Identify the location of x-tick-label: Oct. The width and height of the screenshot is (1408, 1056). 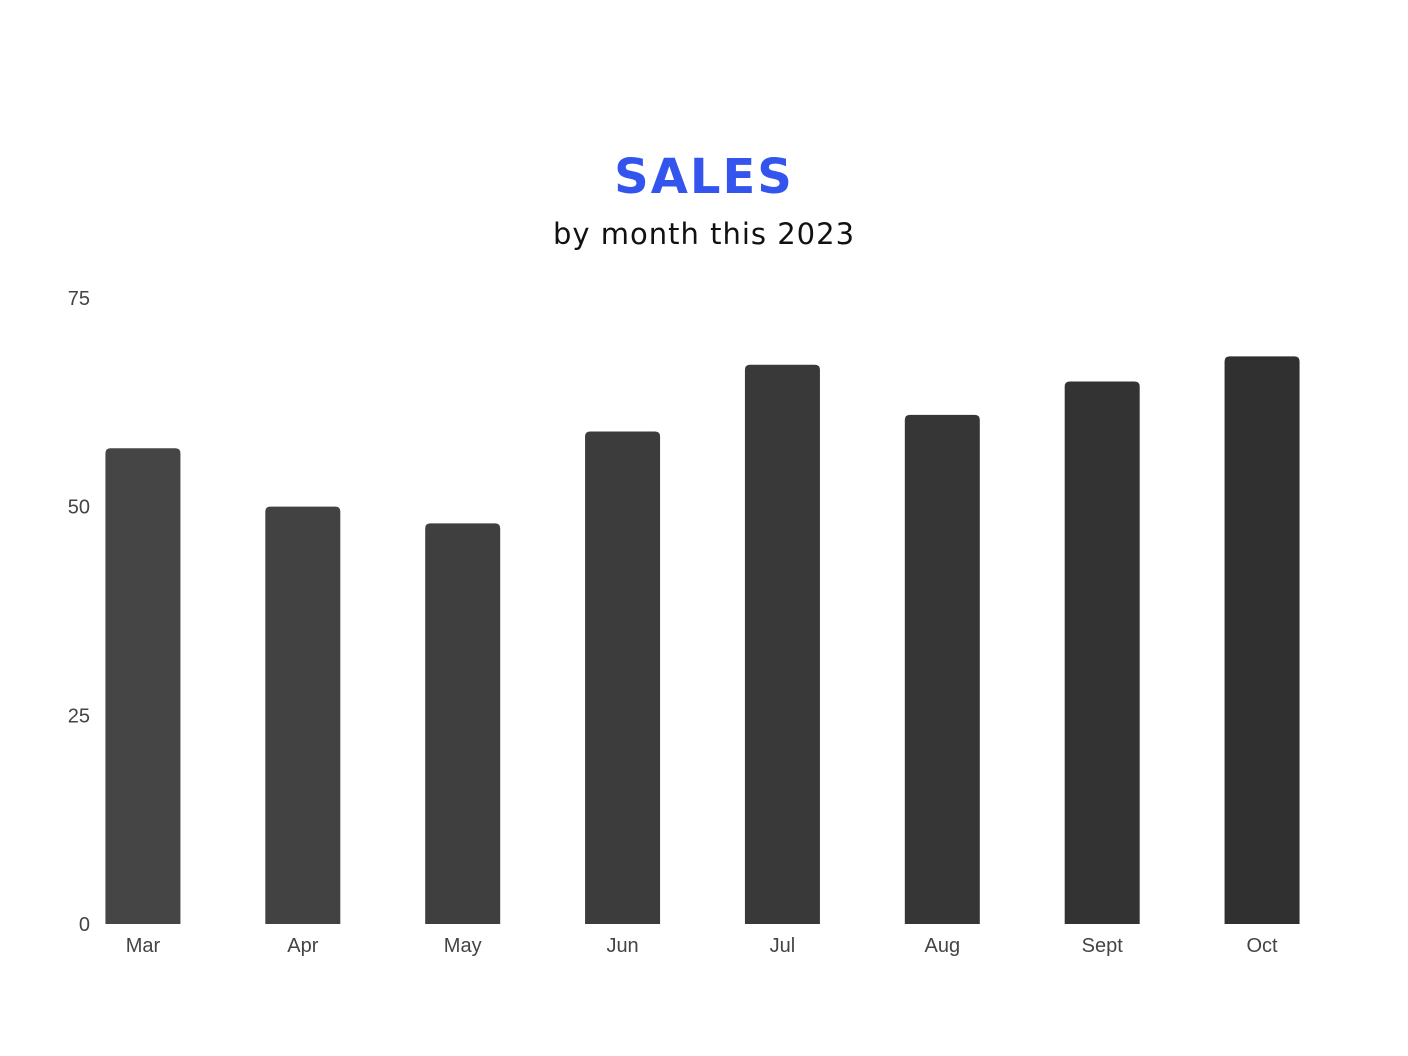
(1263, 946).